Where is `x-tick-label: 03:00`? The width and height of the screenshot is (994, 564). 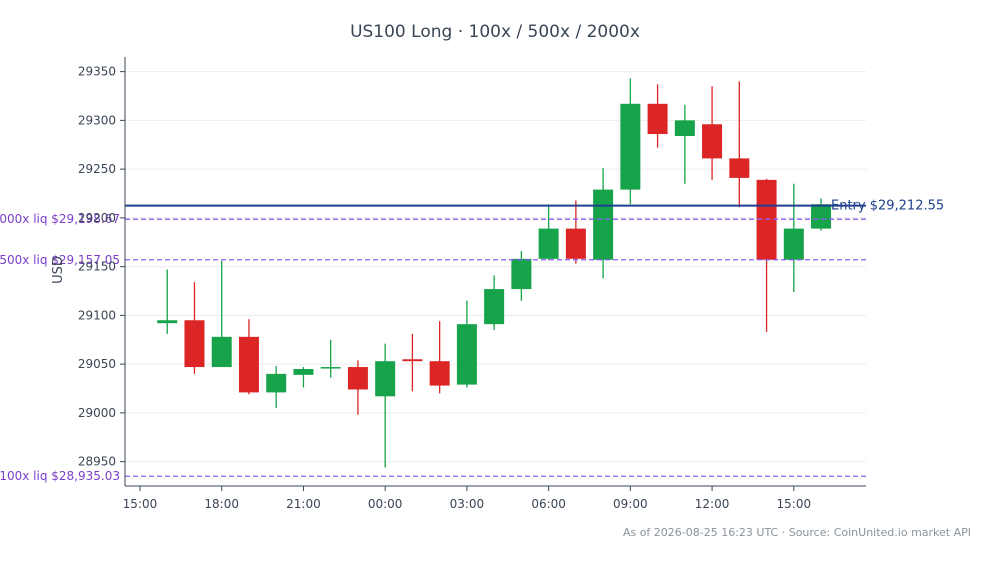
x-tick-label: 03:00 is located at coordinates (467, 504).